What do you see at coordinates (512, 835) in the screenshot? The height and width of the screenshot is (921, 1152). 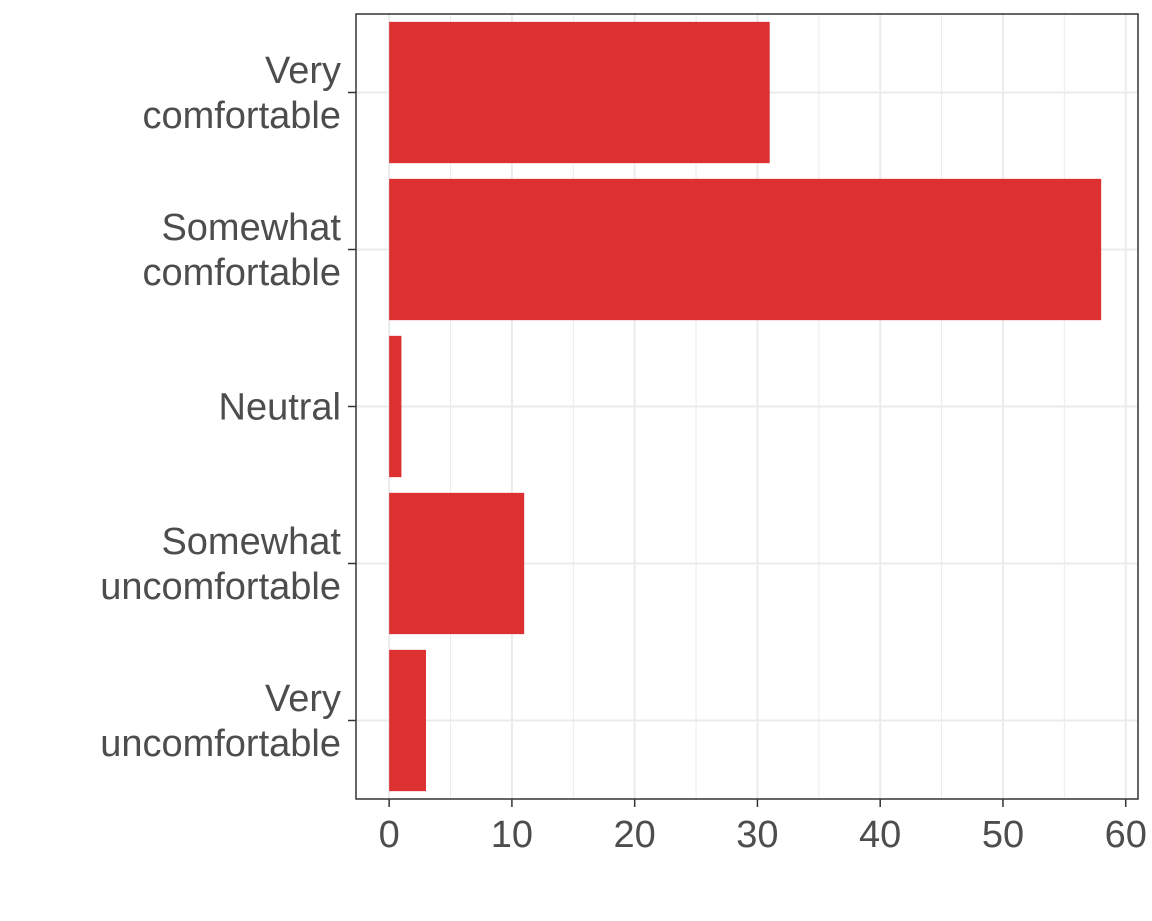 I see `x-tick-label: 10` at bounding box center [512, 835].